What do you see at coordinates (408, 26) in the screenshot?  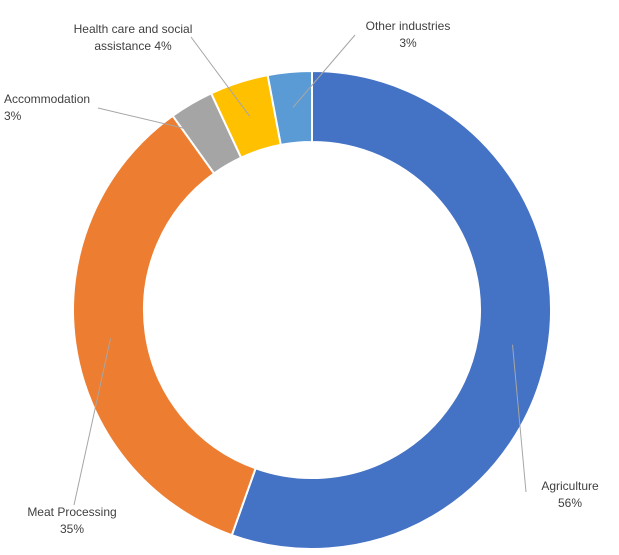 I see `label-other-industries-name: Other industries` at bounding box center [408, 26].